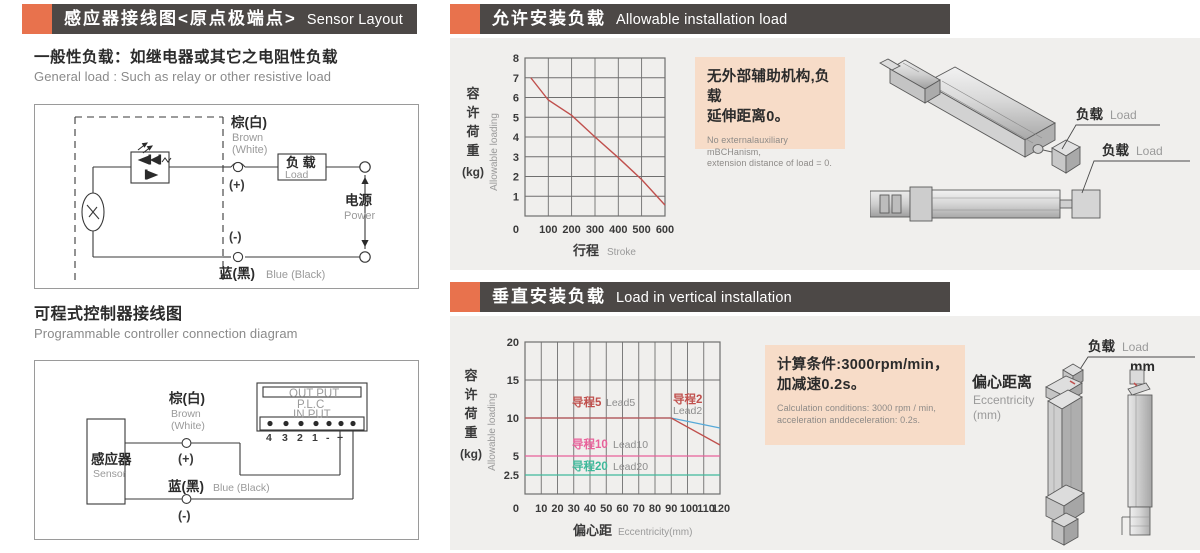  What do you see at coordinates (37, 19) in the screenshot?
I see `accent-block` at bounding box center [37, 19].